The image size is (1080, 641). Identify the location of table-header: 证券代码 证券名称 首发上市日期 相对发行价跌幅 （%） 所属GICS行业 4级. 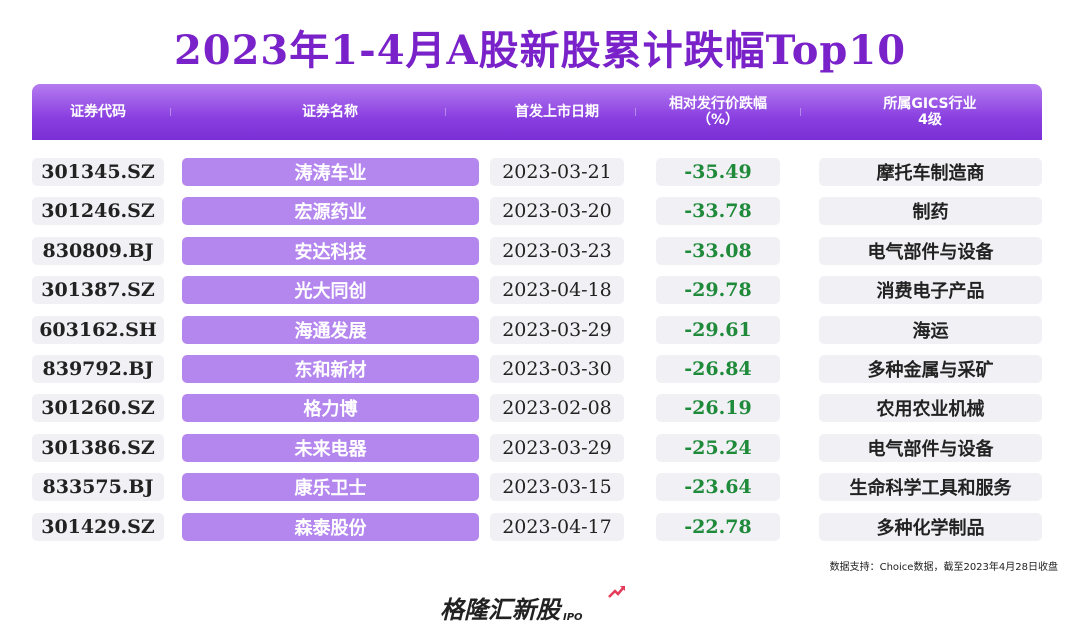
(537, 112).